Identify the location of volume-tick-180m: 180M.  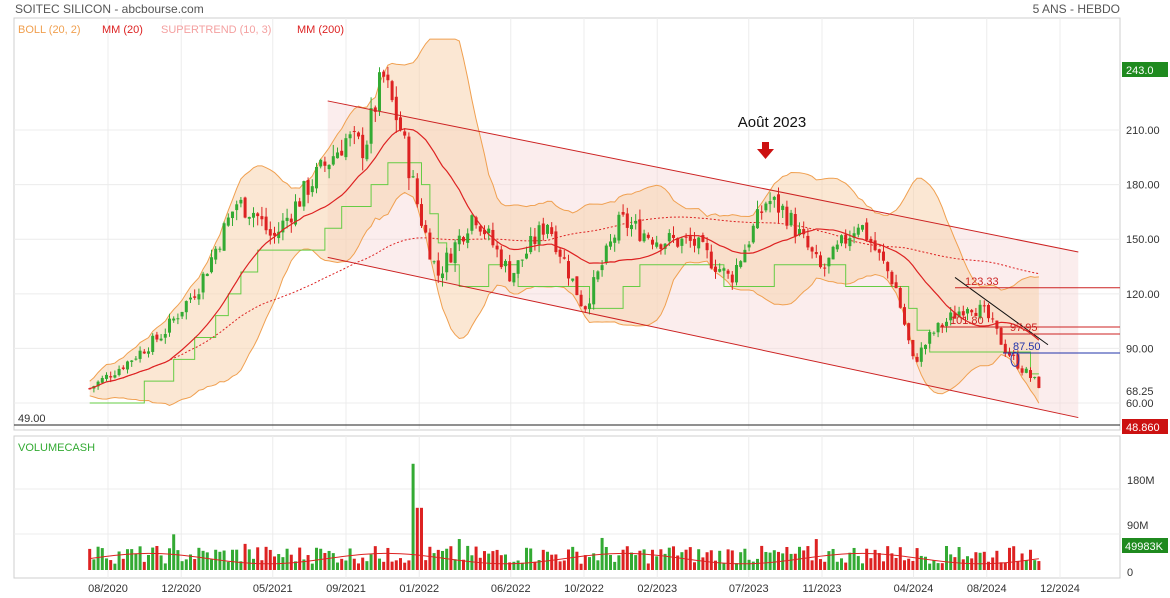
(1141, 481).